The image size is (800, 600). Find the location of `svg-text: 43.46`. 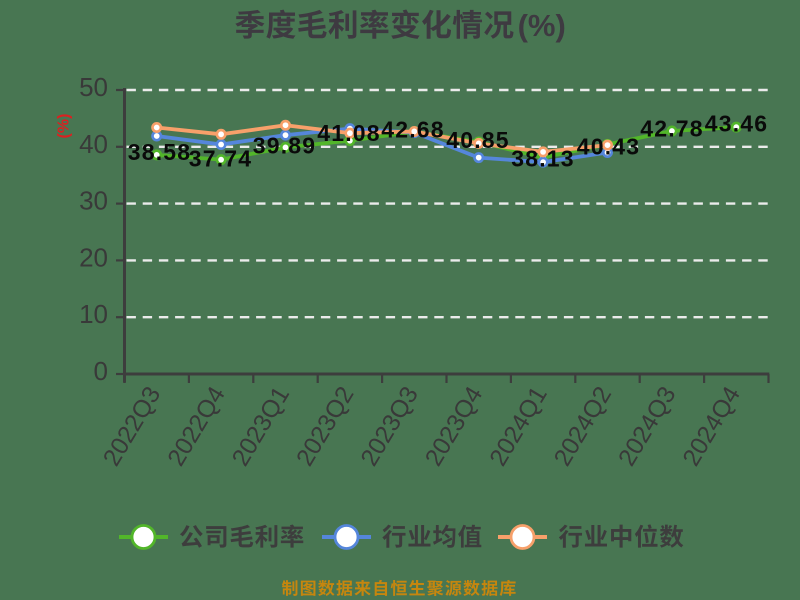

svg-text: 43.46 is located at coordinates (737, 124).